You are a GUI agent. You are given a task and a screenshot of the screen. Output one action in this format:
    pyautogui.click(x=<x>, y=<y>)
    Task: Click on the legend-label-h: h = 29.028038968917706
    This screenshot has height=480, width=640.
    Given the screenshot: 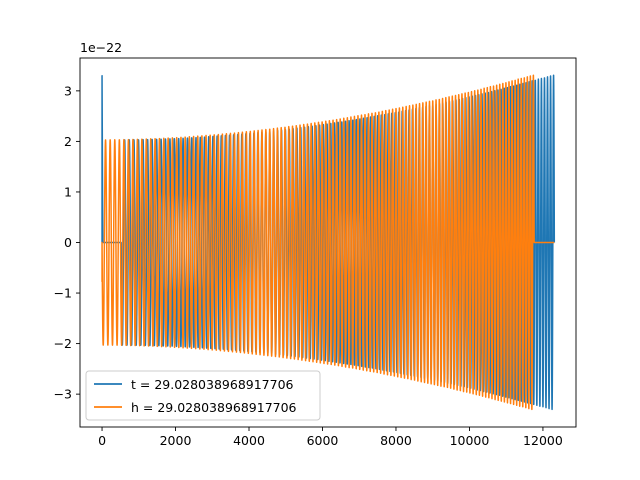 What is the action you would take?
    pyautogui.click(x=214, y=407)
    